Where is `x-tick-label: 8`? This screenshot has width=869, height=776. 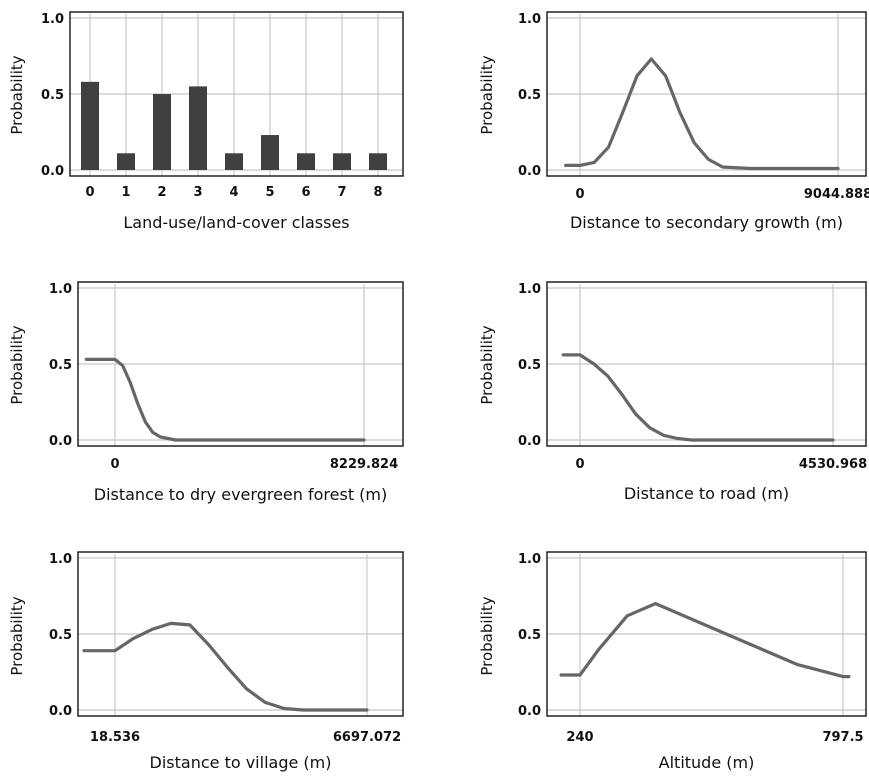
x-tick-label: 8 is located at coordinates (377, 192).